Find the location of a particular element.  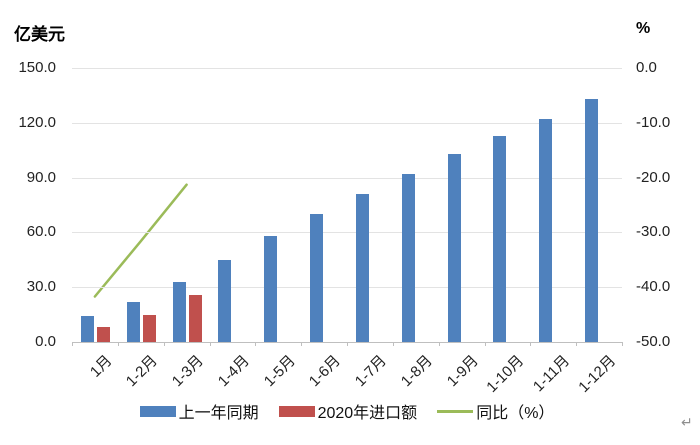

x-axis-category-label: 1-3月 is located at coordinates (187, 371).